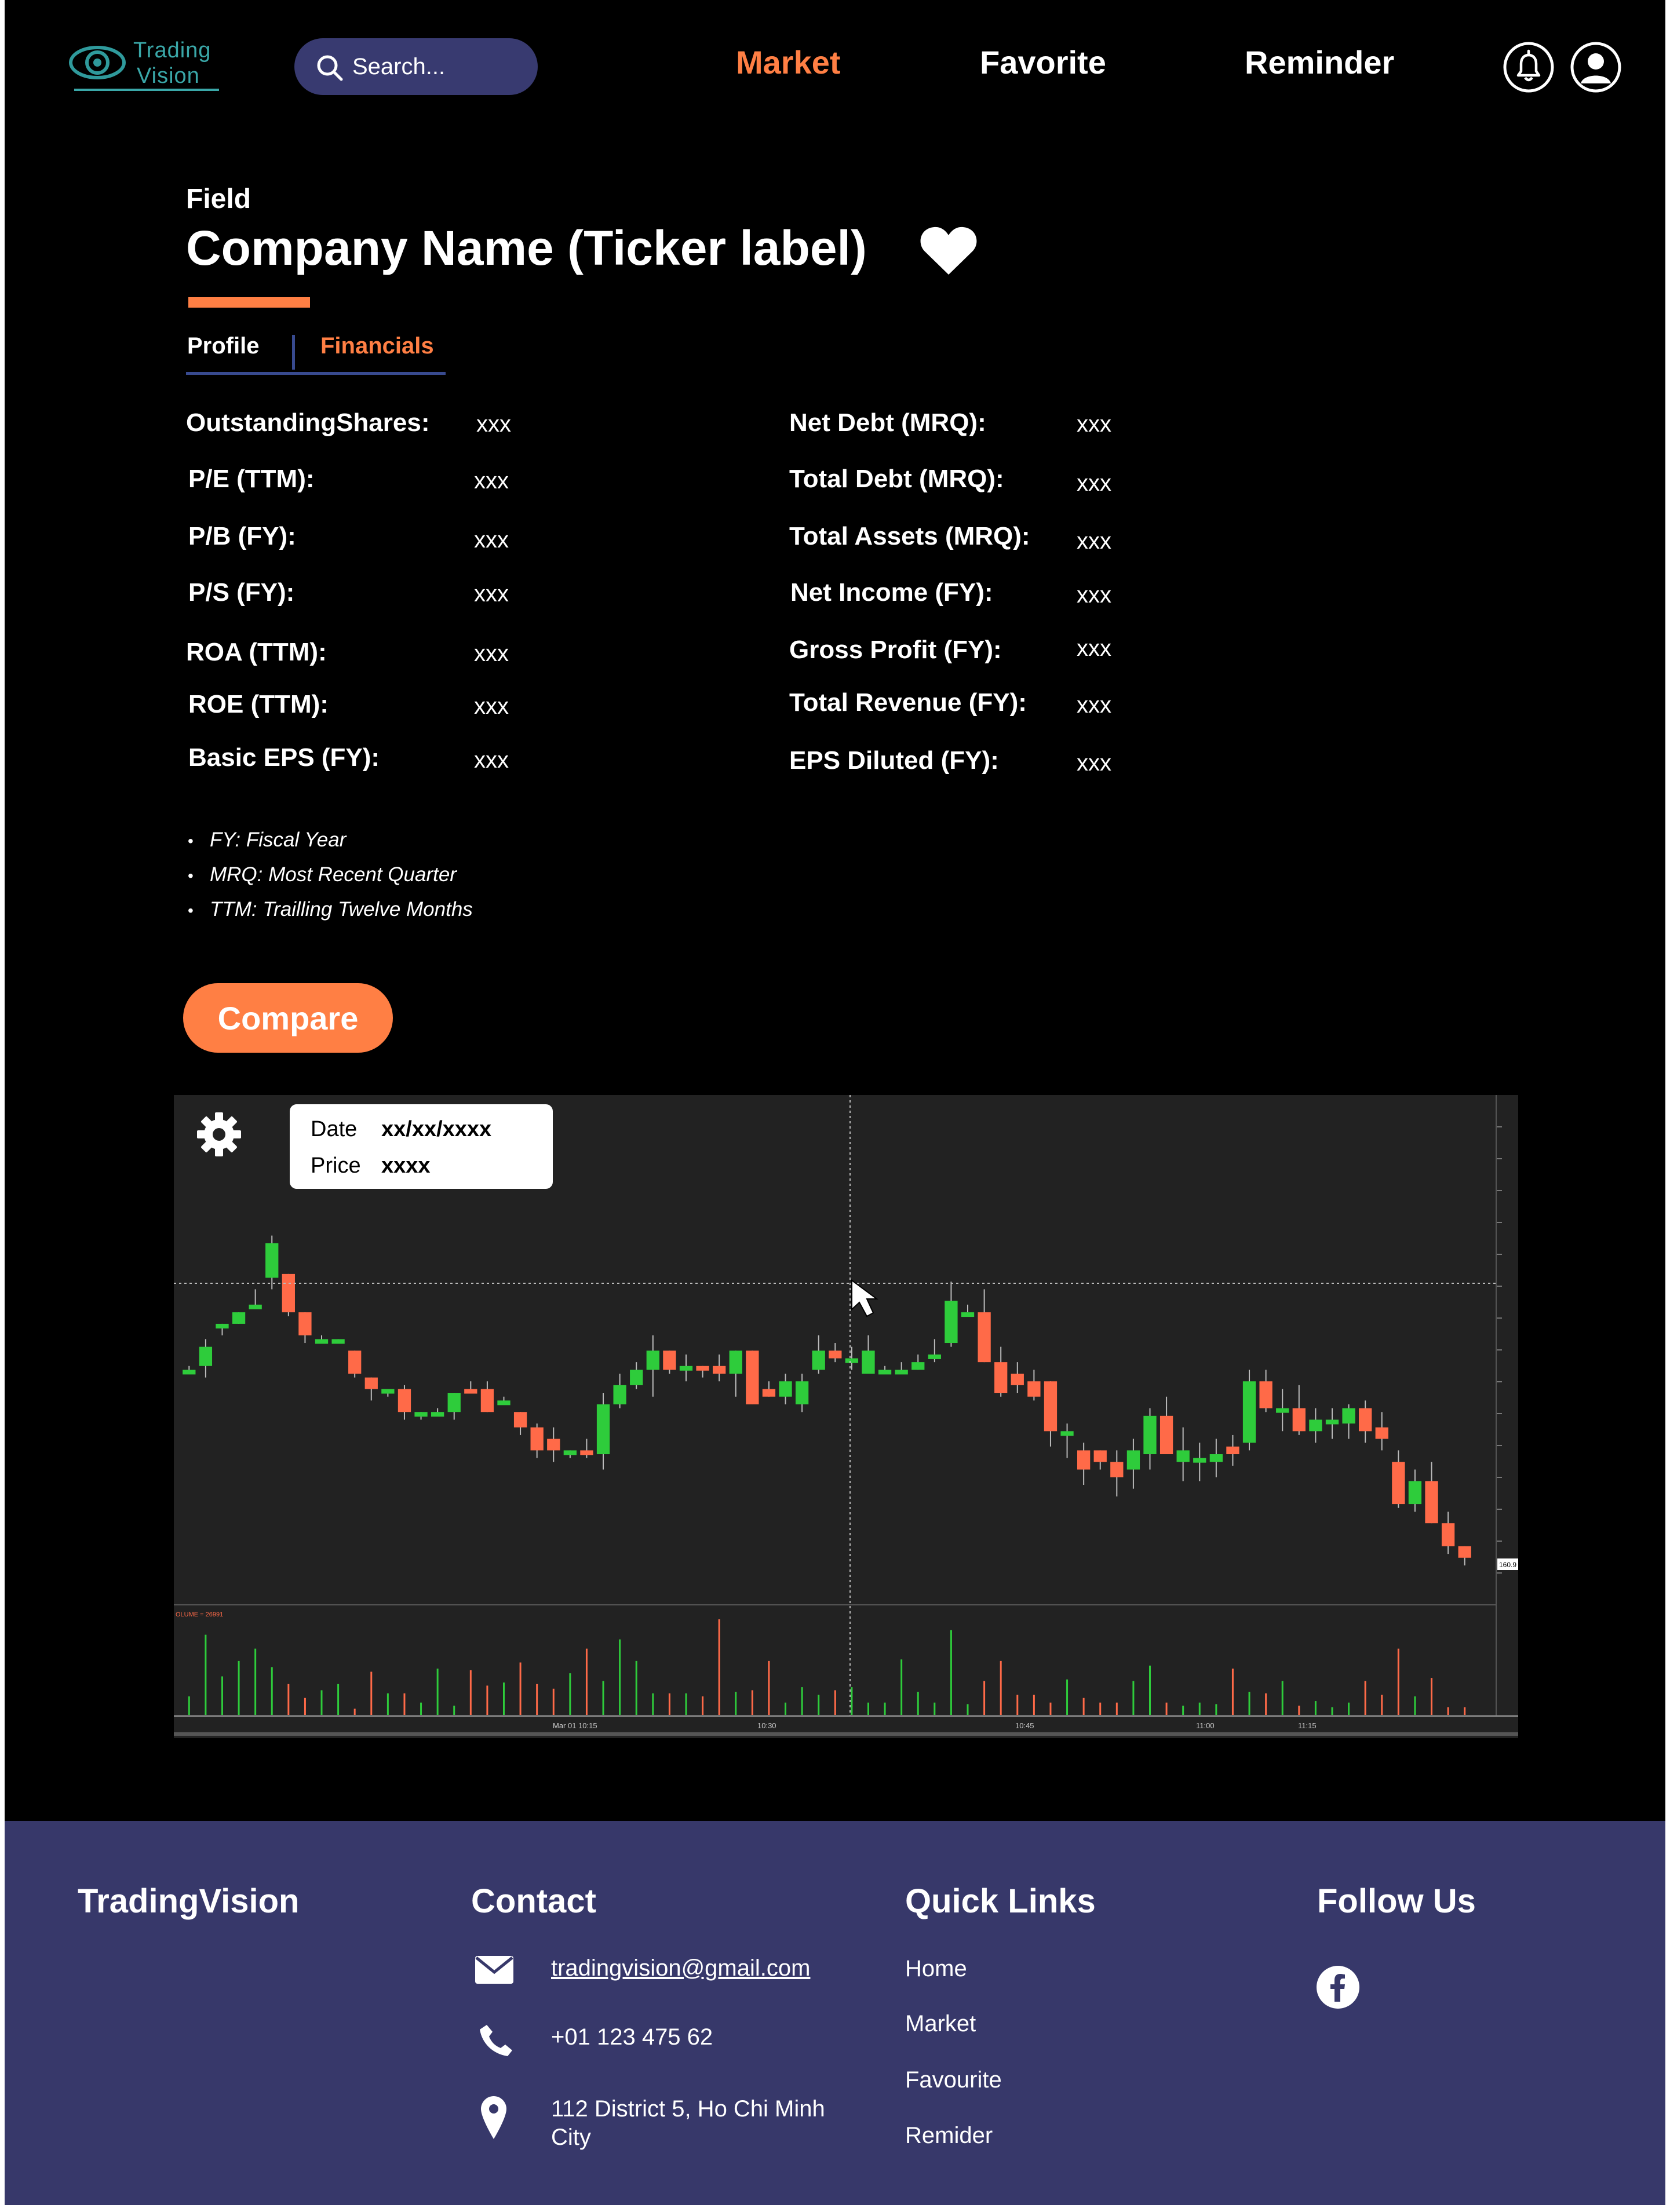 The height and width of the screenshot is (2212, 1670). Describe the element at coordinates (288, 1018) in the screenshot. I see `compare-button: Compare` at that location.